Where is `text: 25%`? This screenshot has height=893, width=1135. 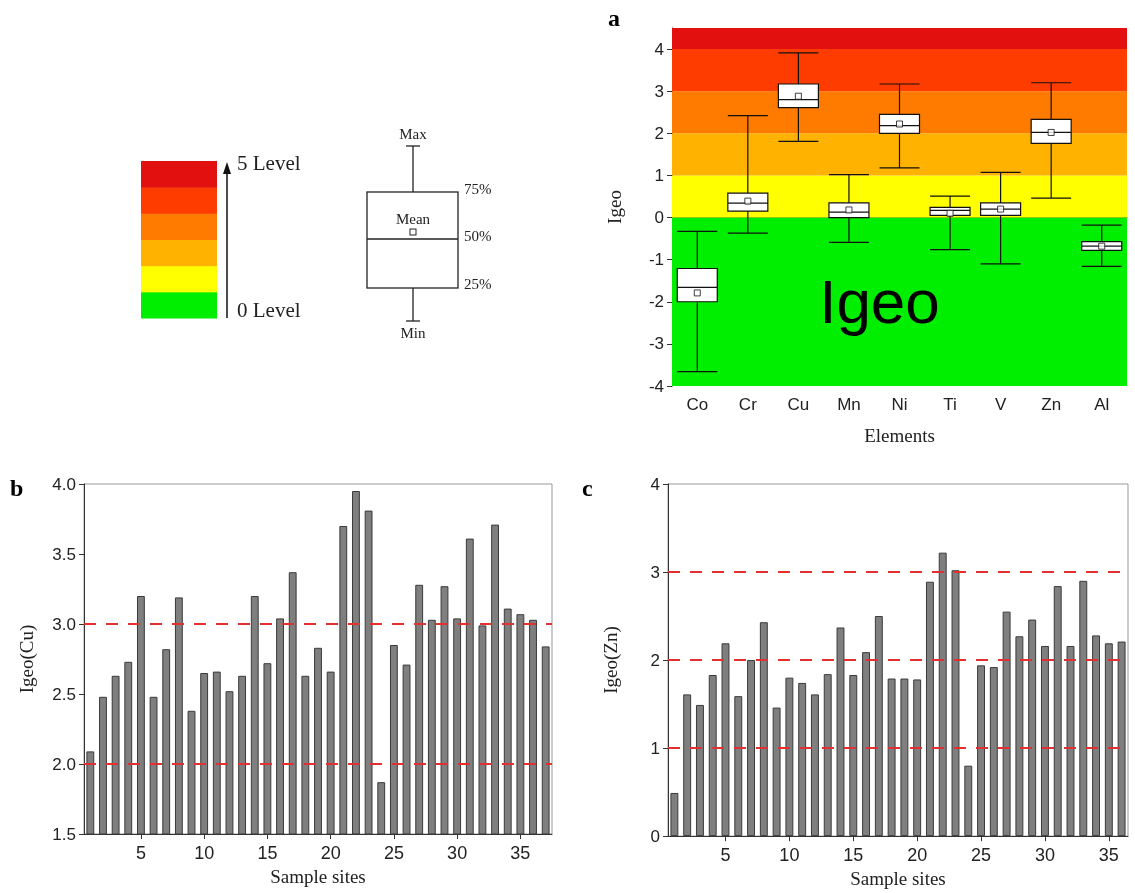 text: 25% is located at coordinates (478, 283).